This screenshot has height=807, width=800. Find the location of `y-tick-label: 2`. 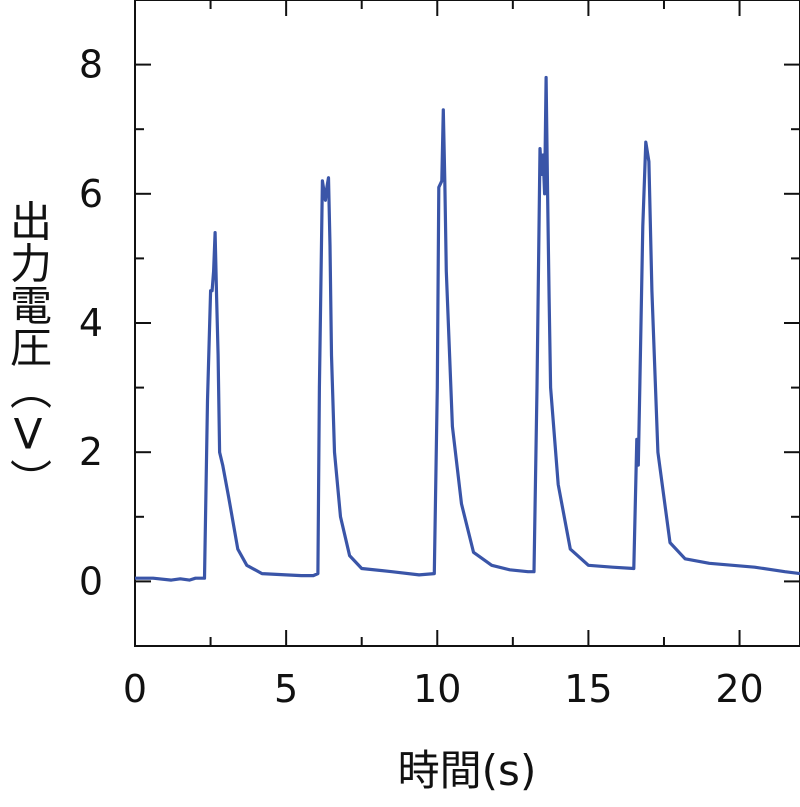

y-tick-label: 2 is located at coordinates (91, 452).